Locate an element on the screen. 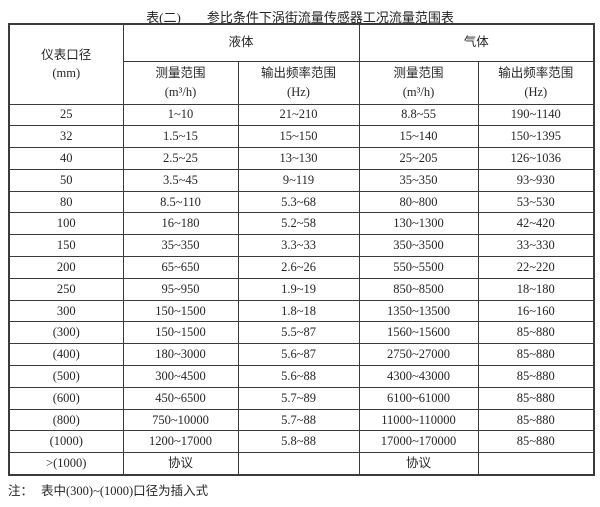 Image resolution: width=600 pixels, height=507 pixels. diameter-cell: (1000) is located at coordinates (66, 442).